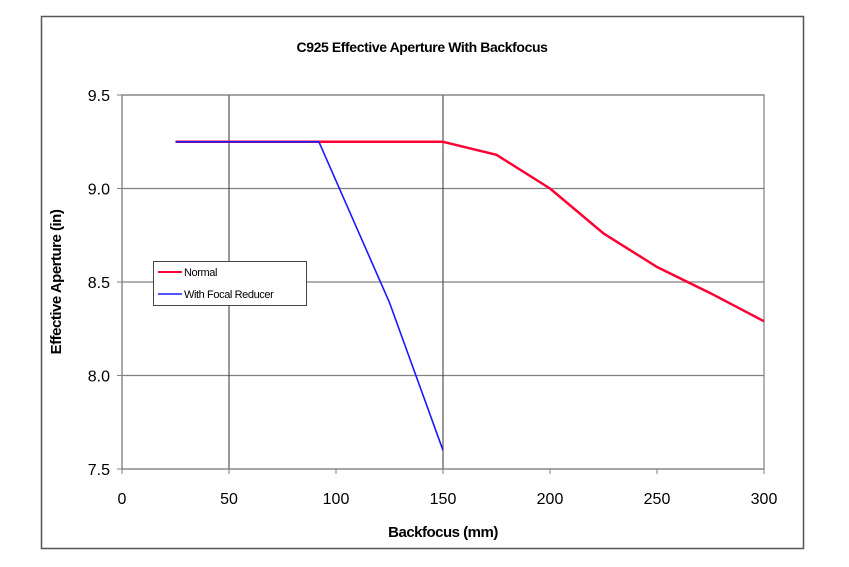 This screenshot has width=849, height=567. I want to click on legend-label-with-focal-reducer: With Focal Reducer, so click(229, 295).